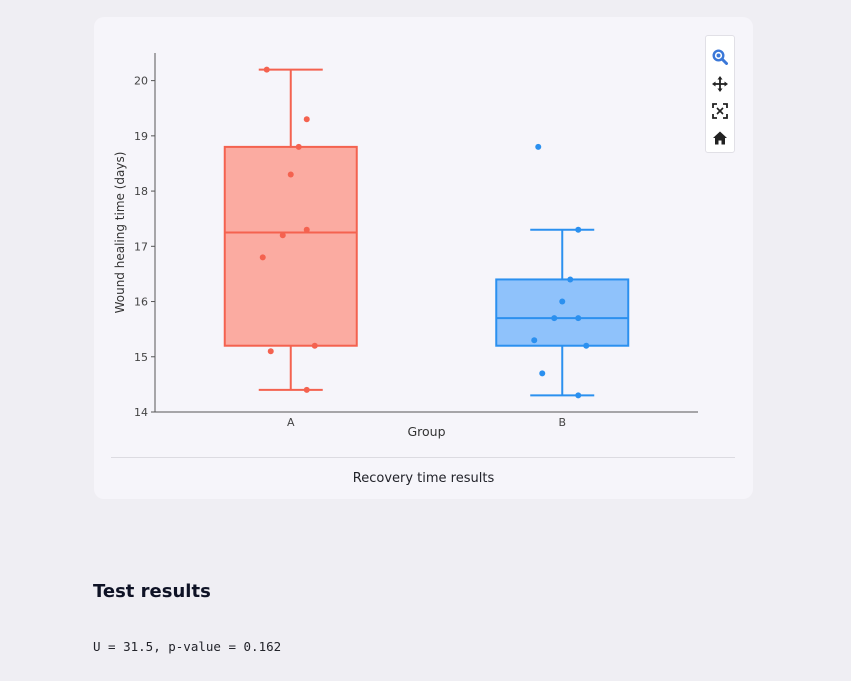  I want to click on x-tick-label: B, so click(562, 422).